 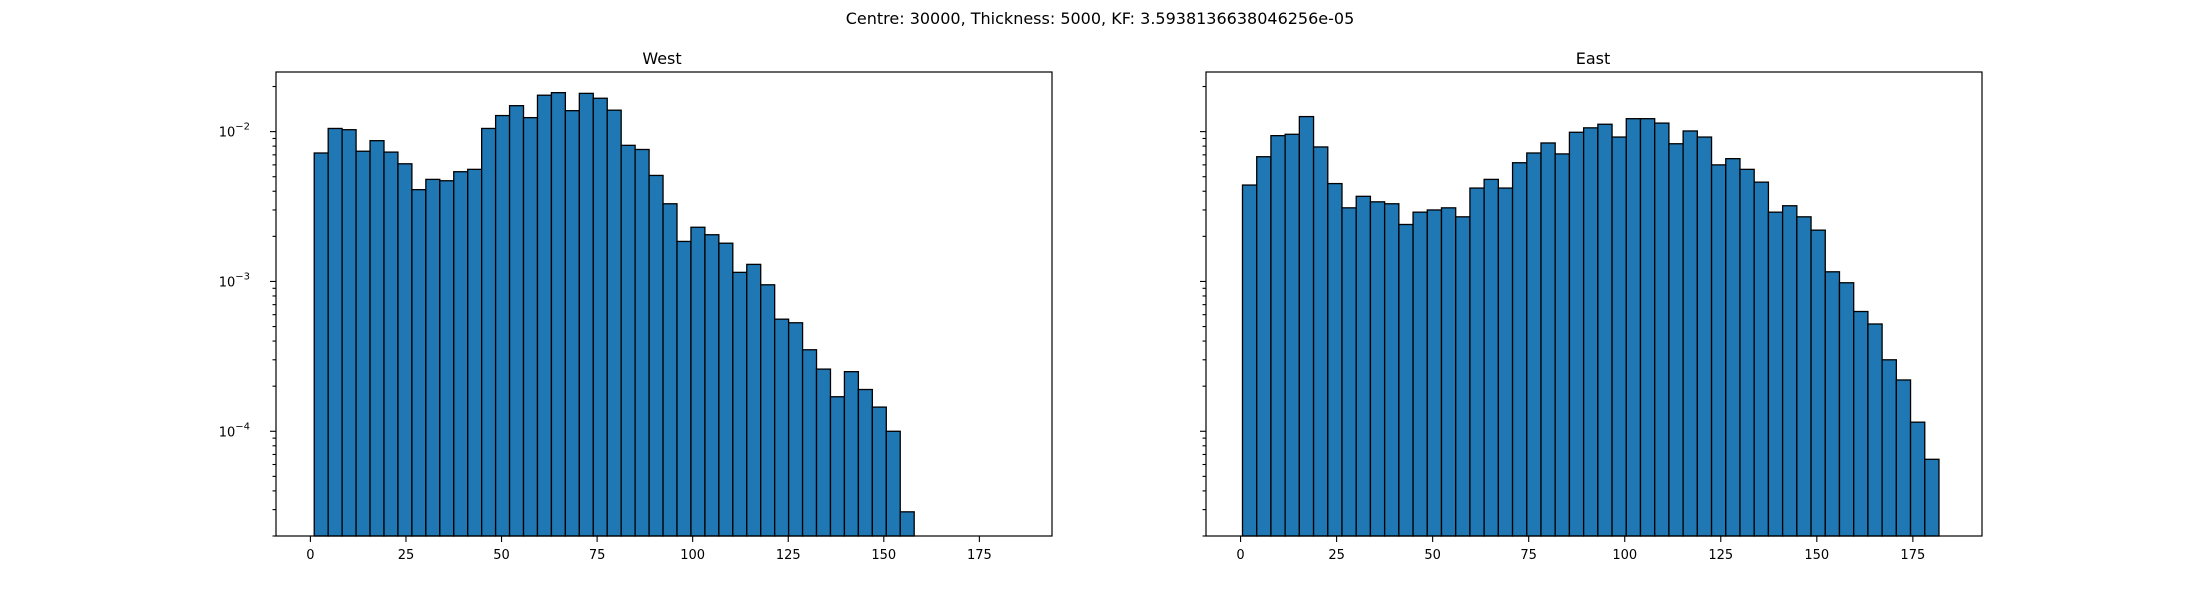 I want to click on west-axes-title: West, so click(x=661, y=58).